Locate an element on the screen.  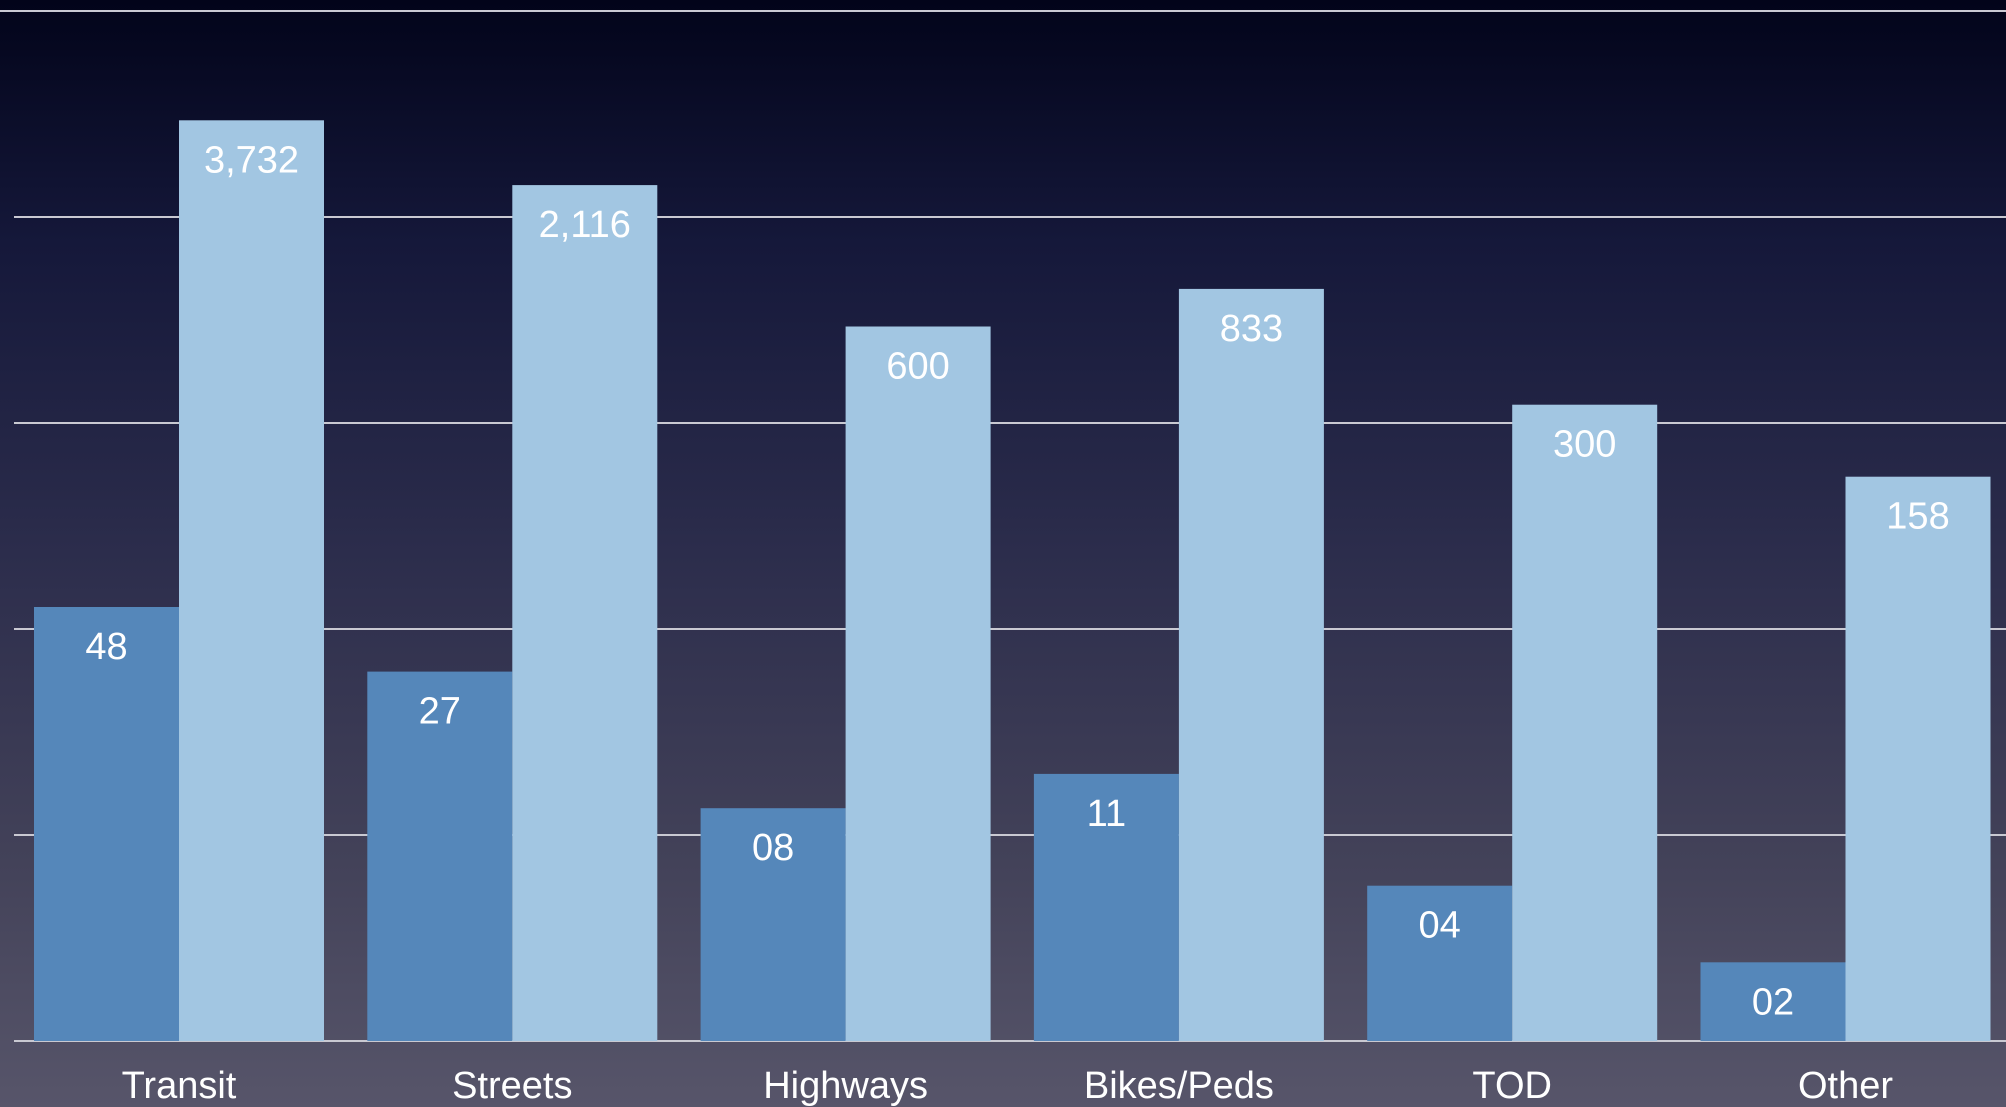
value-label: 2,116 is located at coordinates (585, 225).